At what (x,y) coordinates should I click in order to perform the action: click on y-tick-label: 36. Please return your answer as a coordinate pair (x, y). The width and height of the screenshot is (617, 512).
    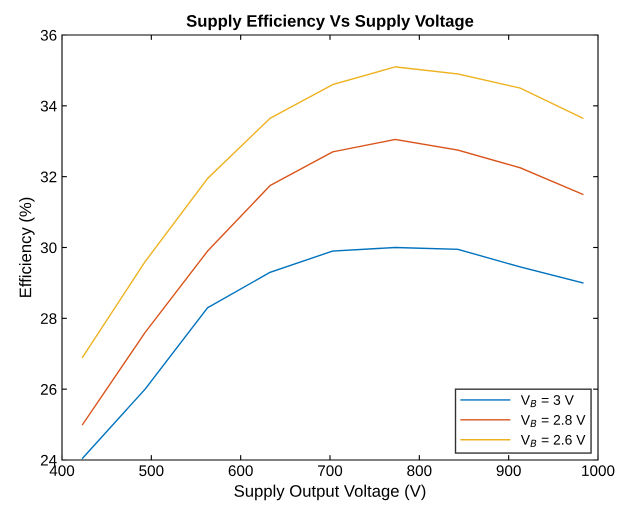
    Looking at the image, I should click on (48, 35).